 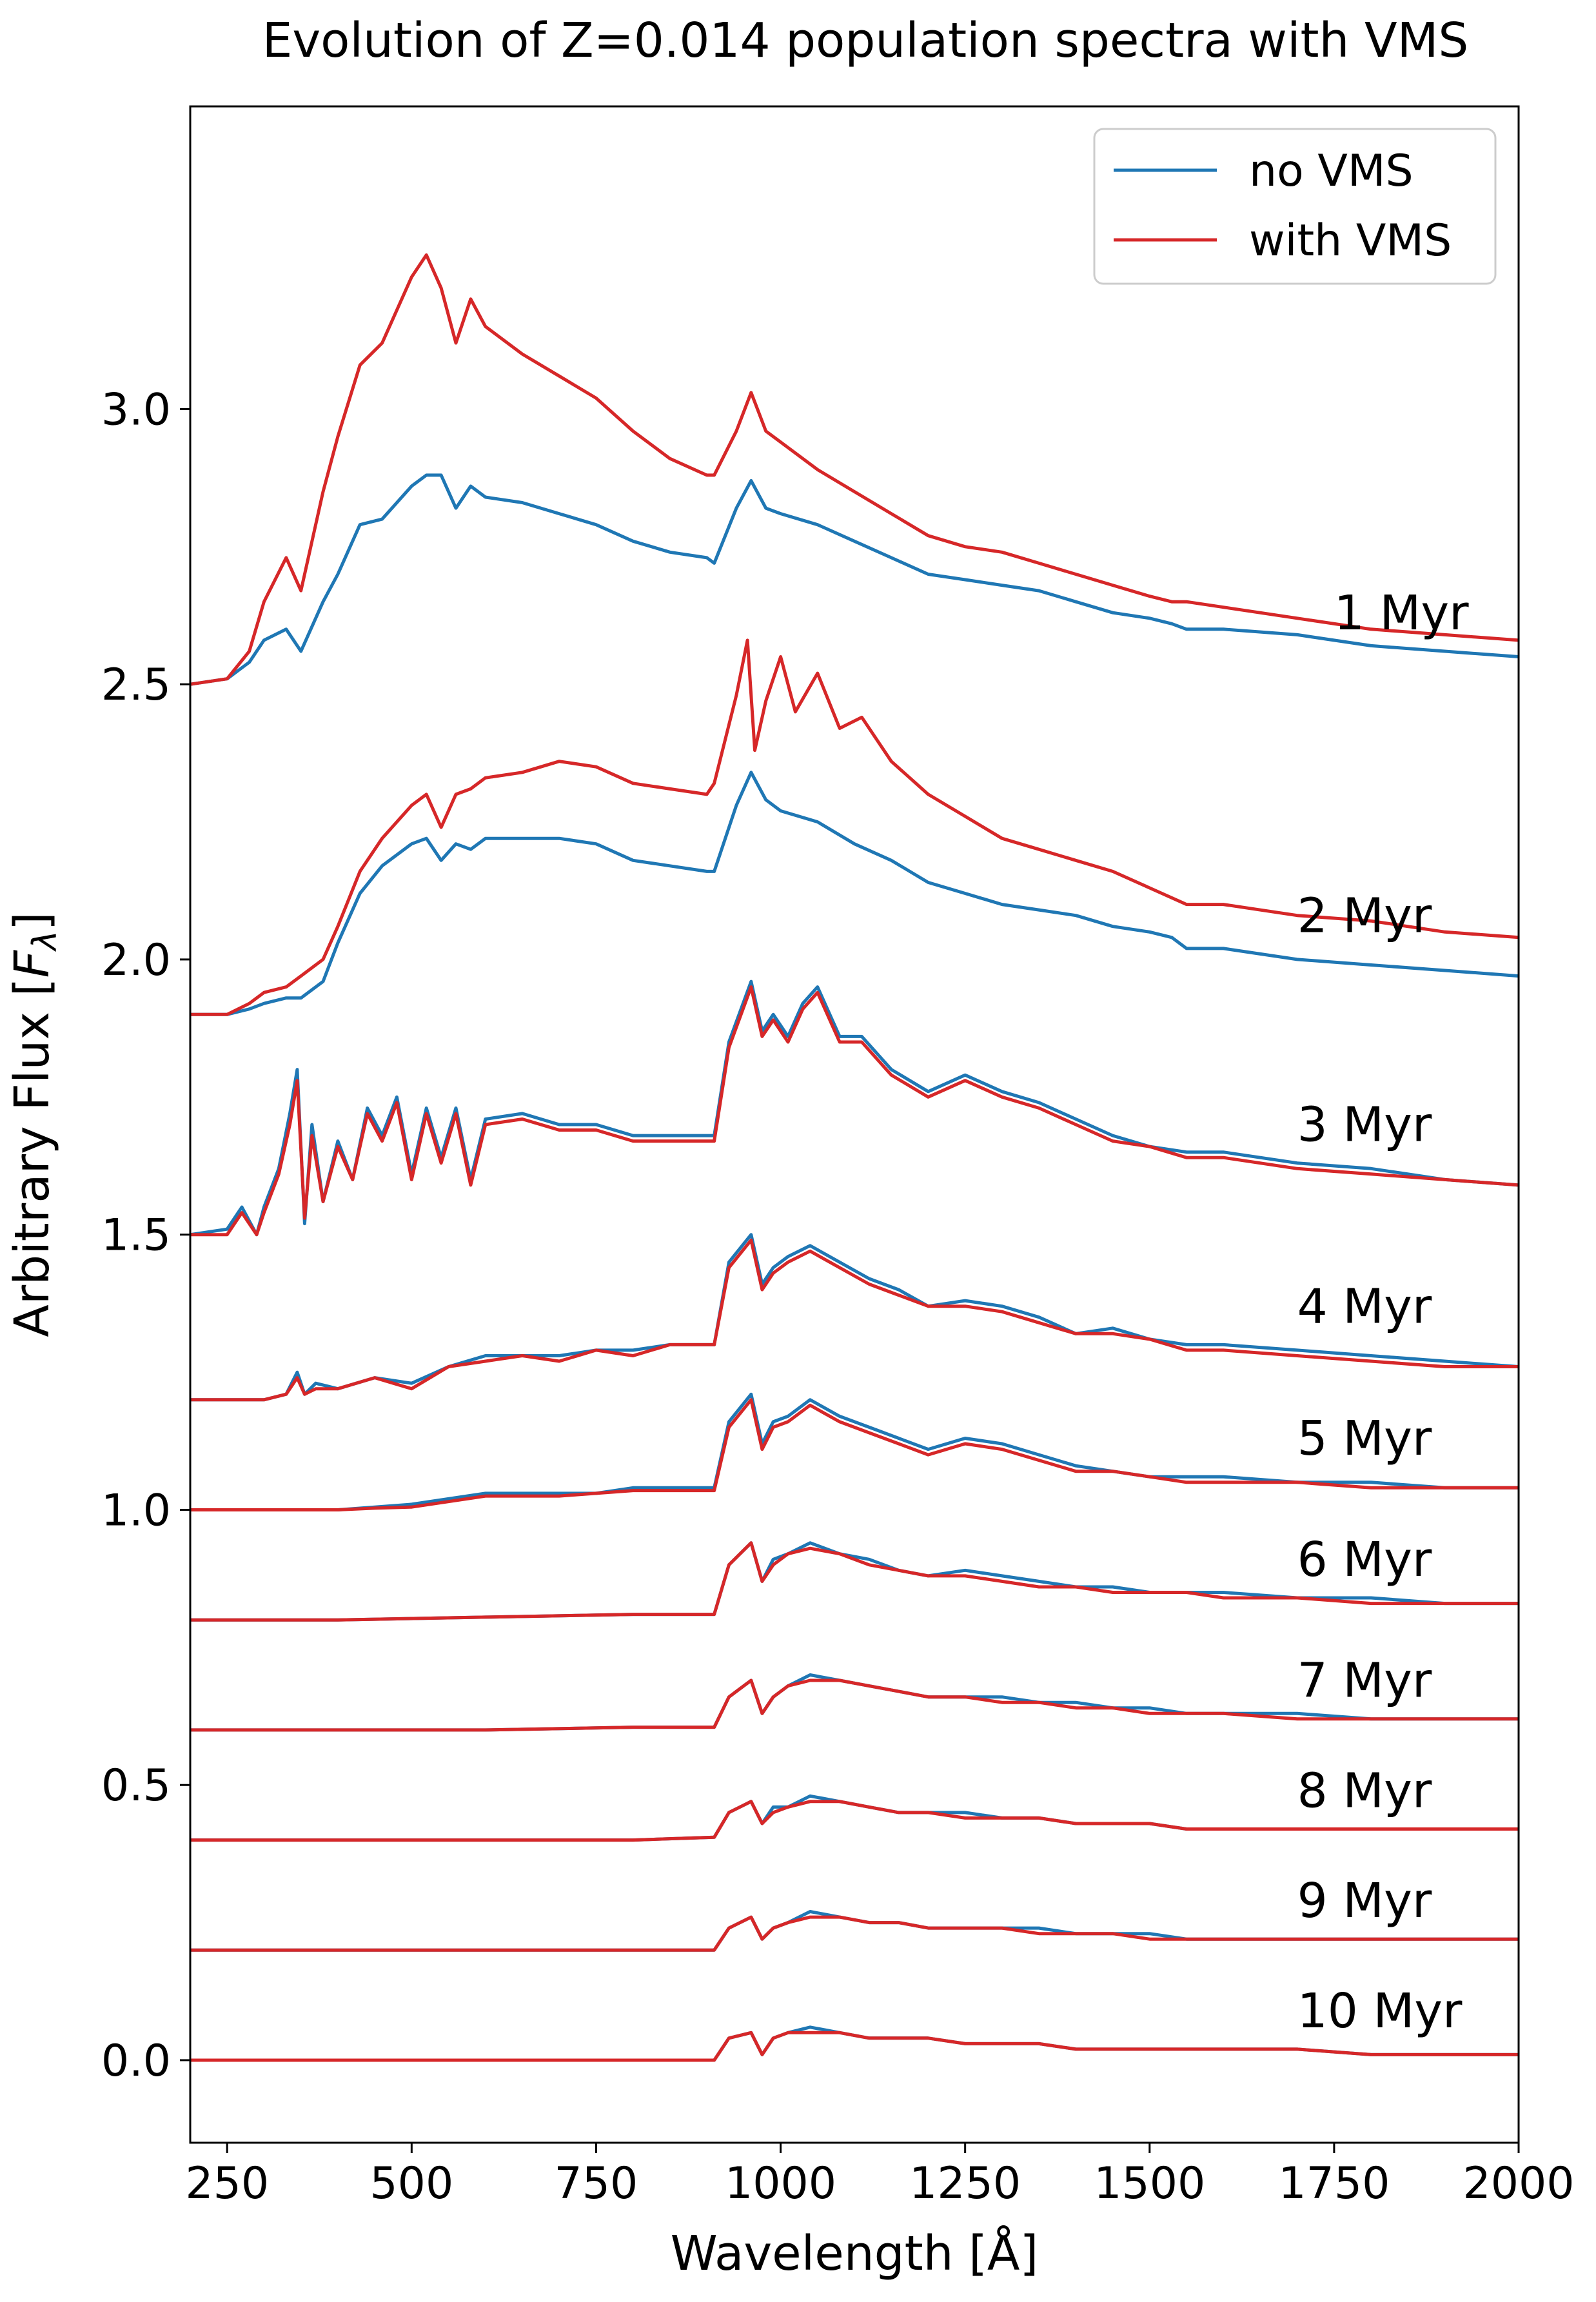 What do you see at coordinates (411, 2184) in the screenshot?
I see `x-tick-label: 500` at bounding box center [411, 2184].